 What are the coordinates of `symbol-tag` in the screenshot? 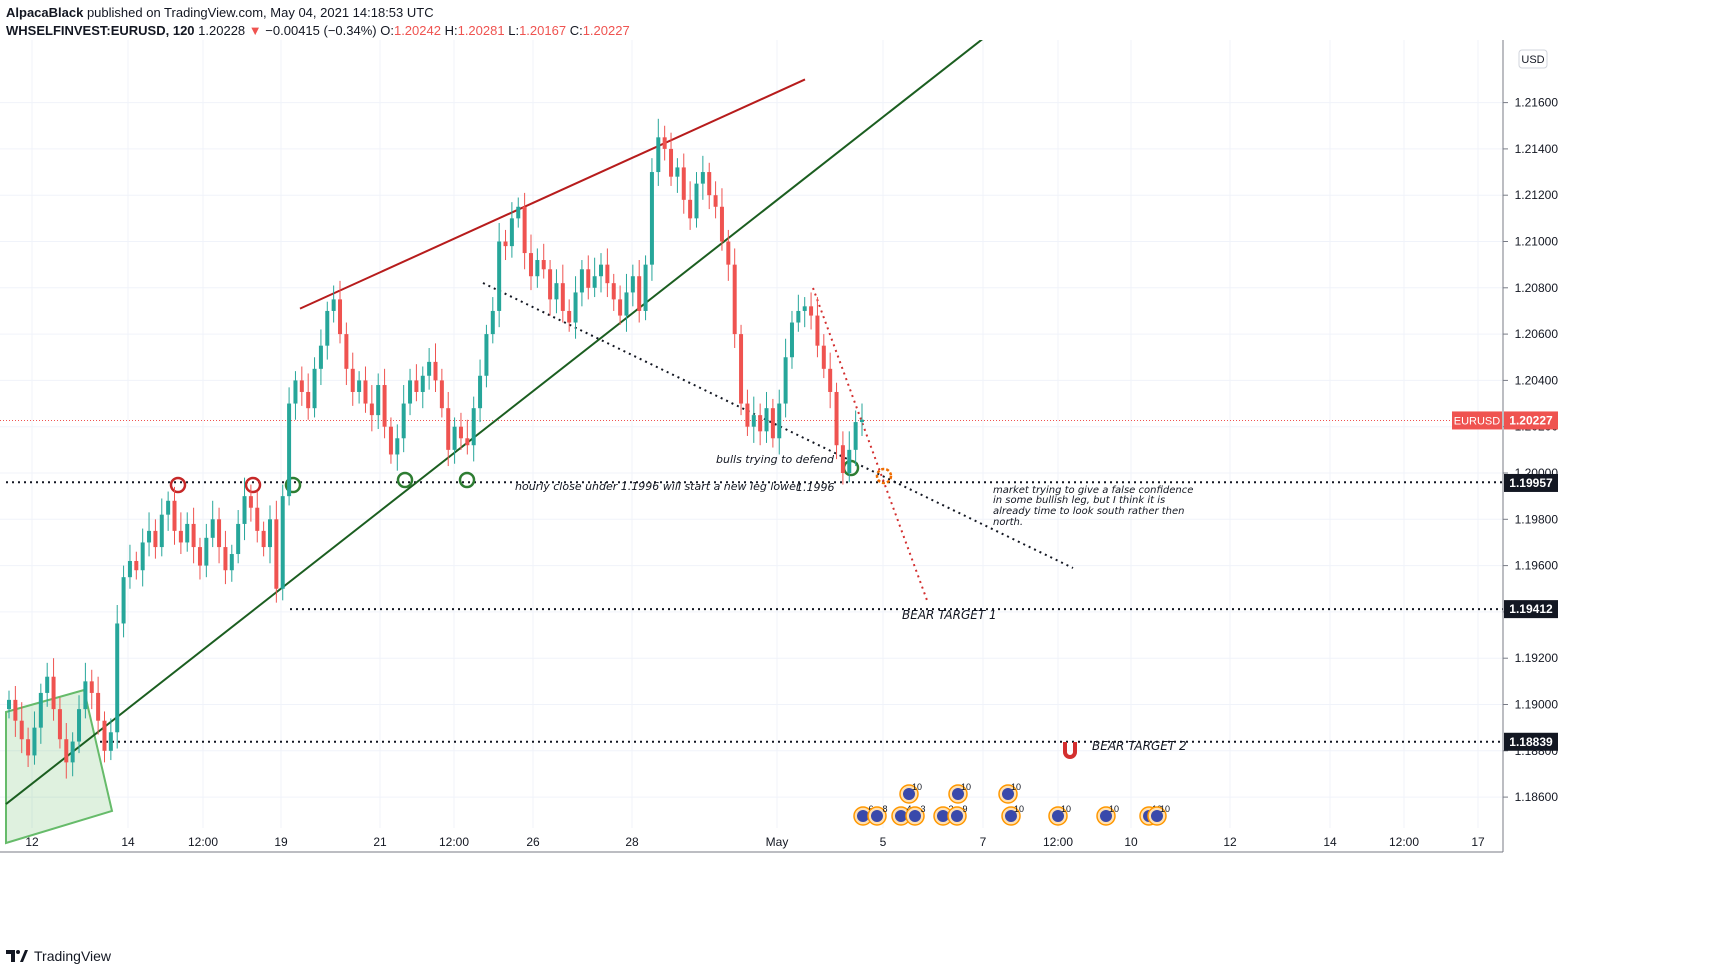 It's located at (1477, 420).